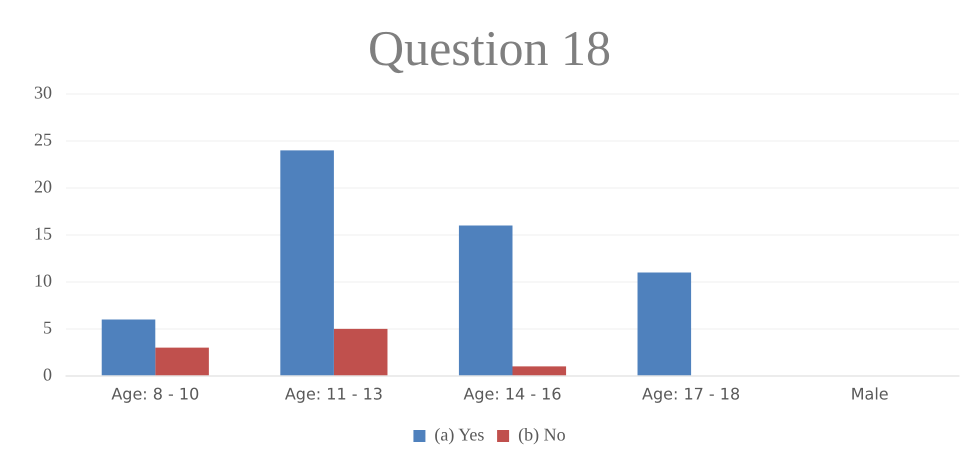  I want to click on y-tick-label: 10, so click(43, 280).